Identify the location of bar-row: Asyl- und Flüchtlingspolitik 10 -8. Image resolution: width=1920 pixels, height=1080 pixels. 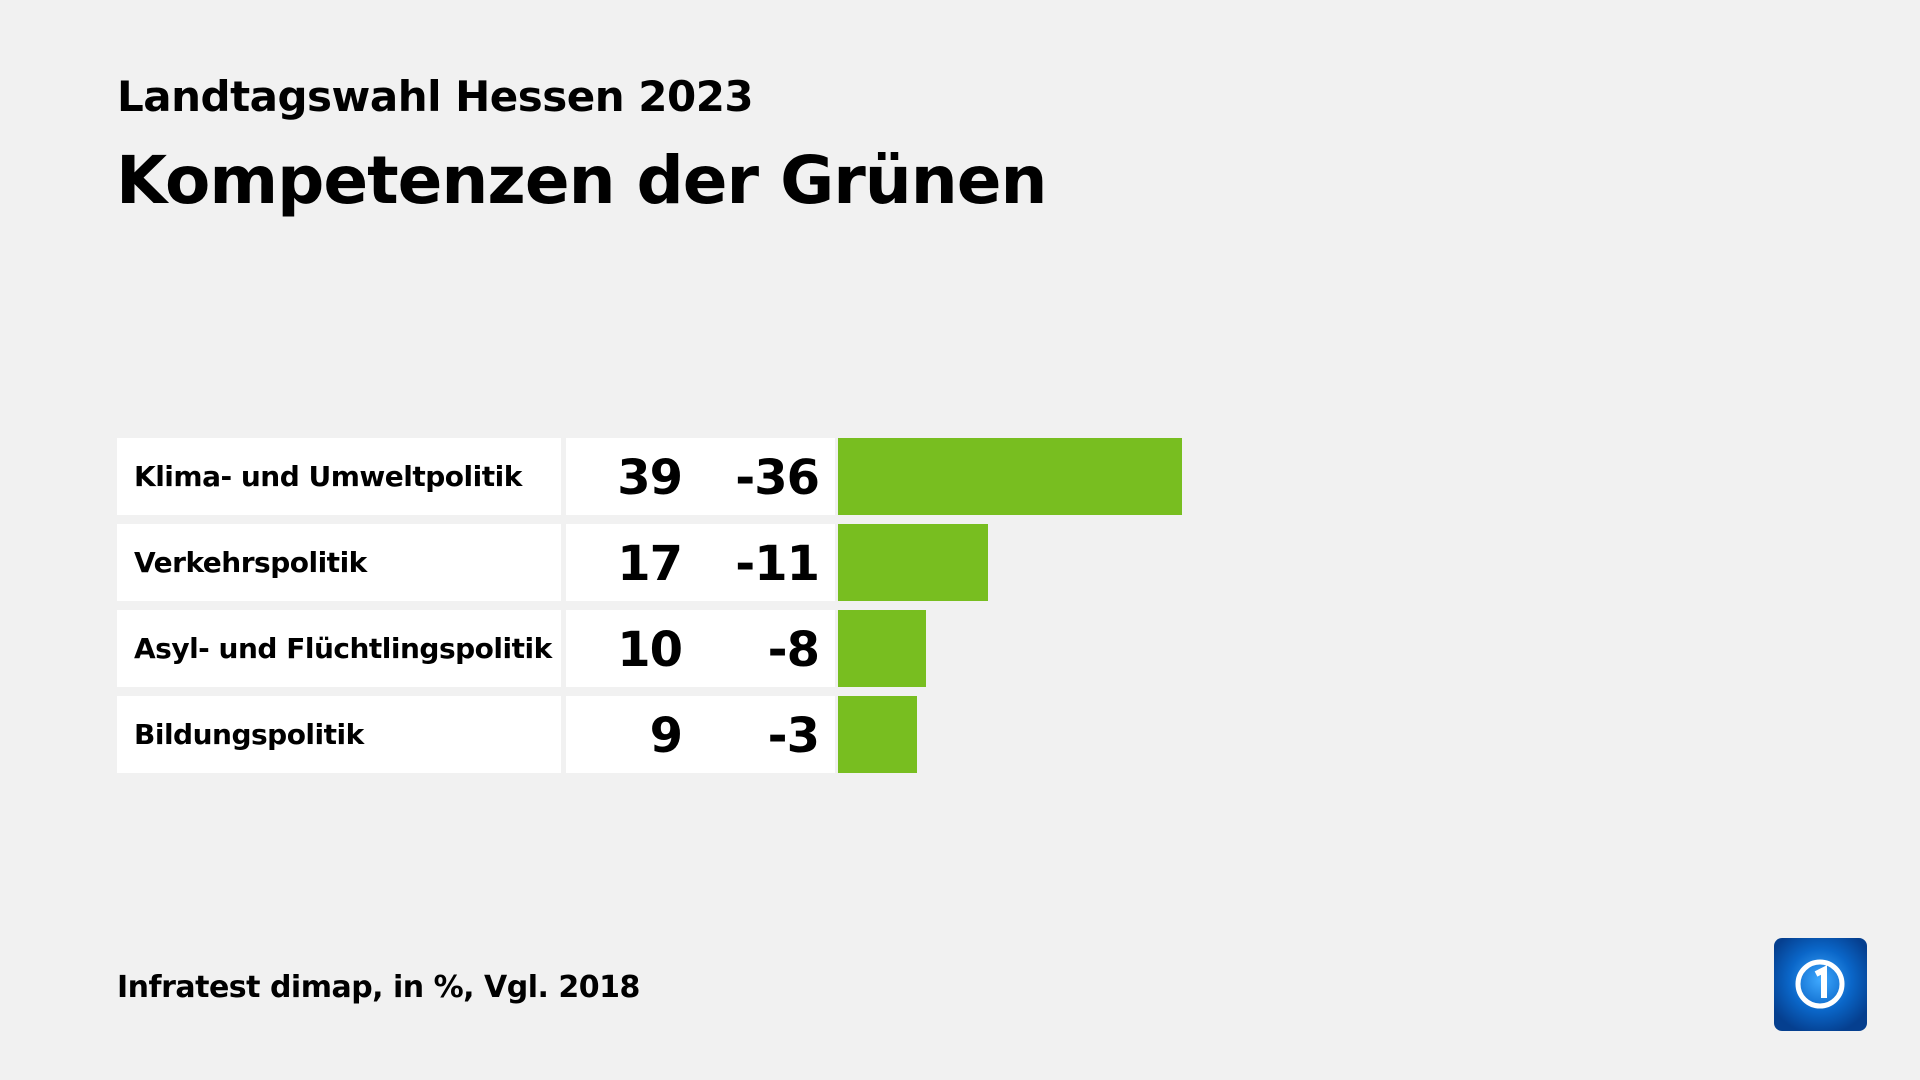
(867, 648).